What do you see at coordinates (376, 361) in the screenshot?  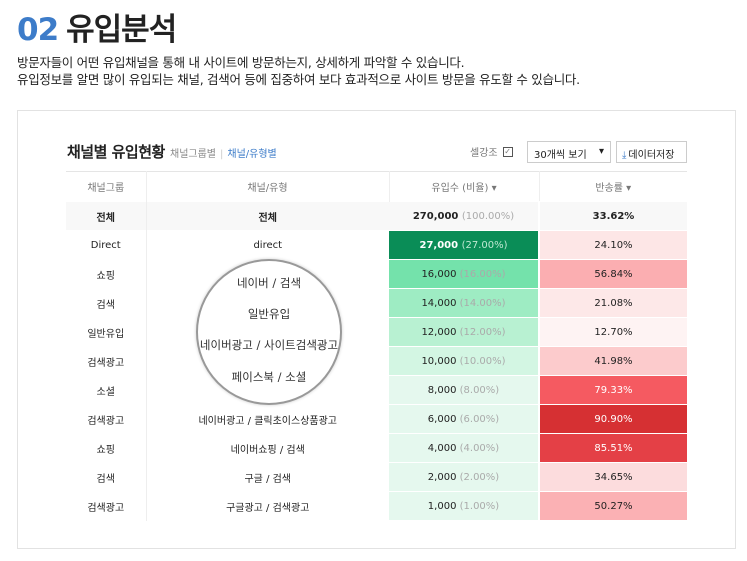 I see `table-row: 검색광고 10,000 (10.00%) 41.98%` at bounding box center [376, 361].